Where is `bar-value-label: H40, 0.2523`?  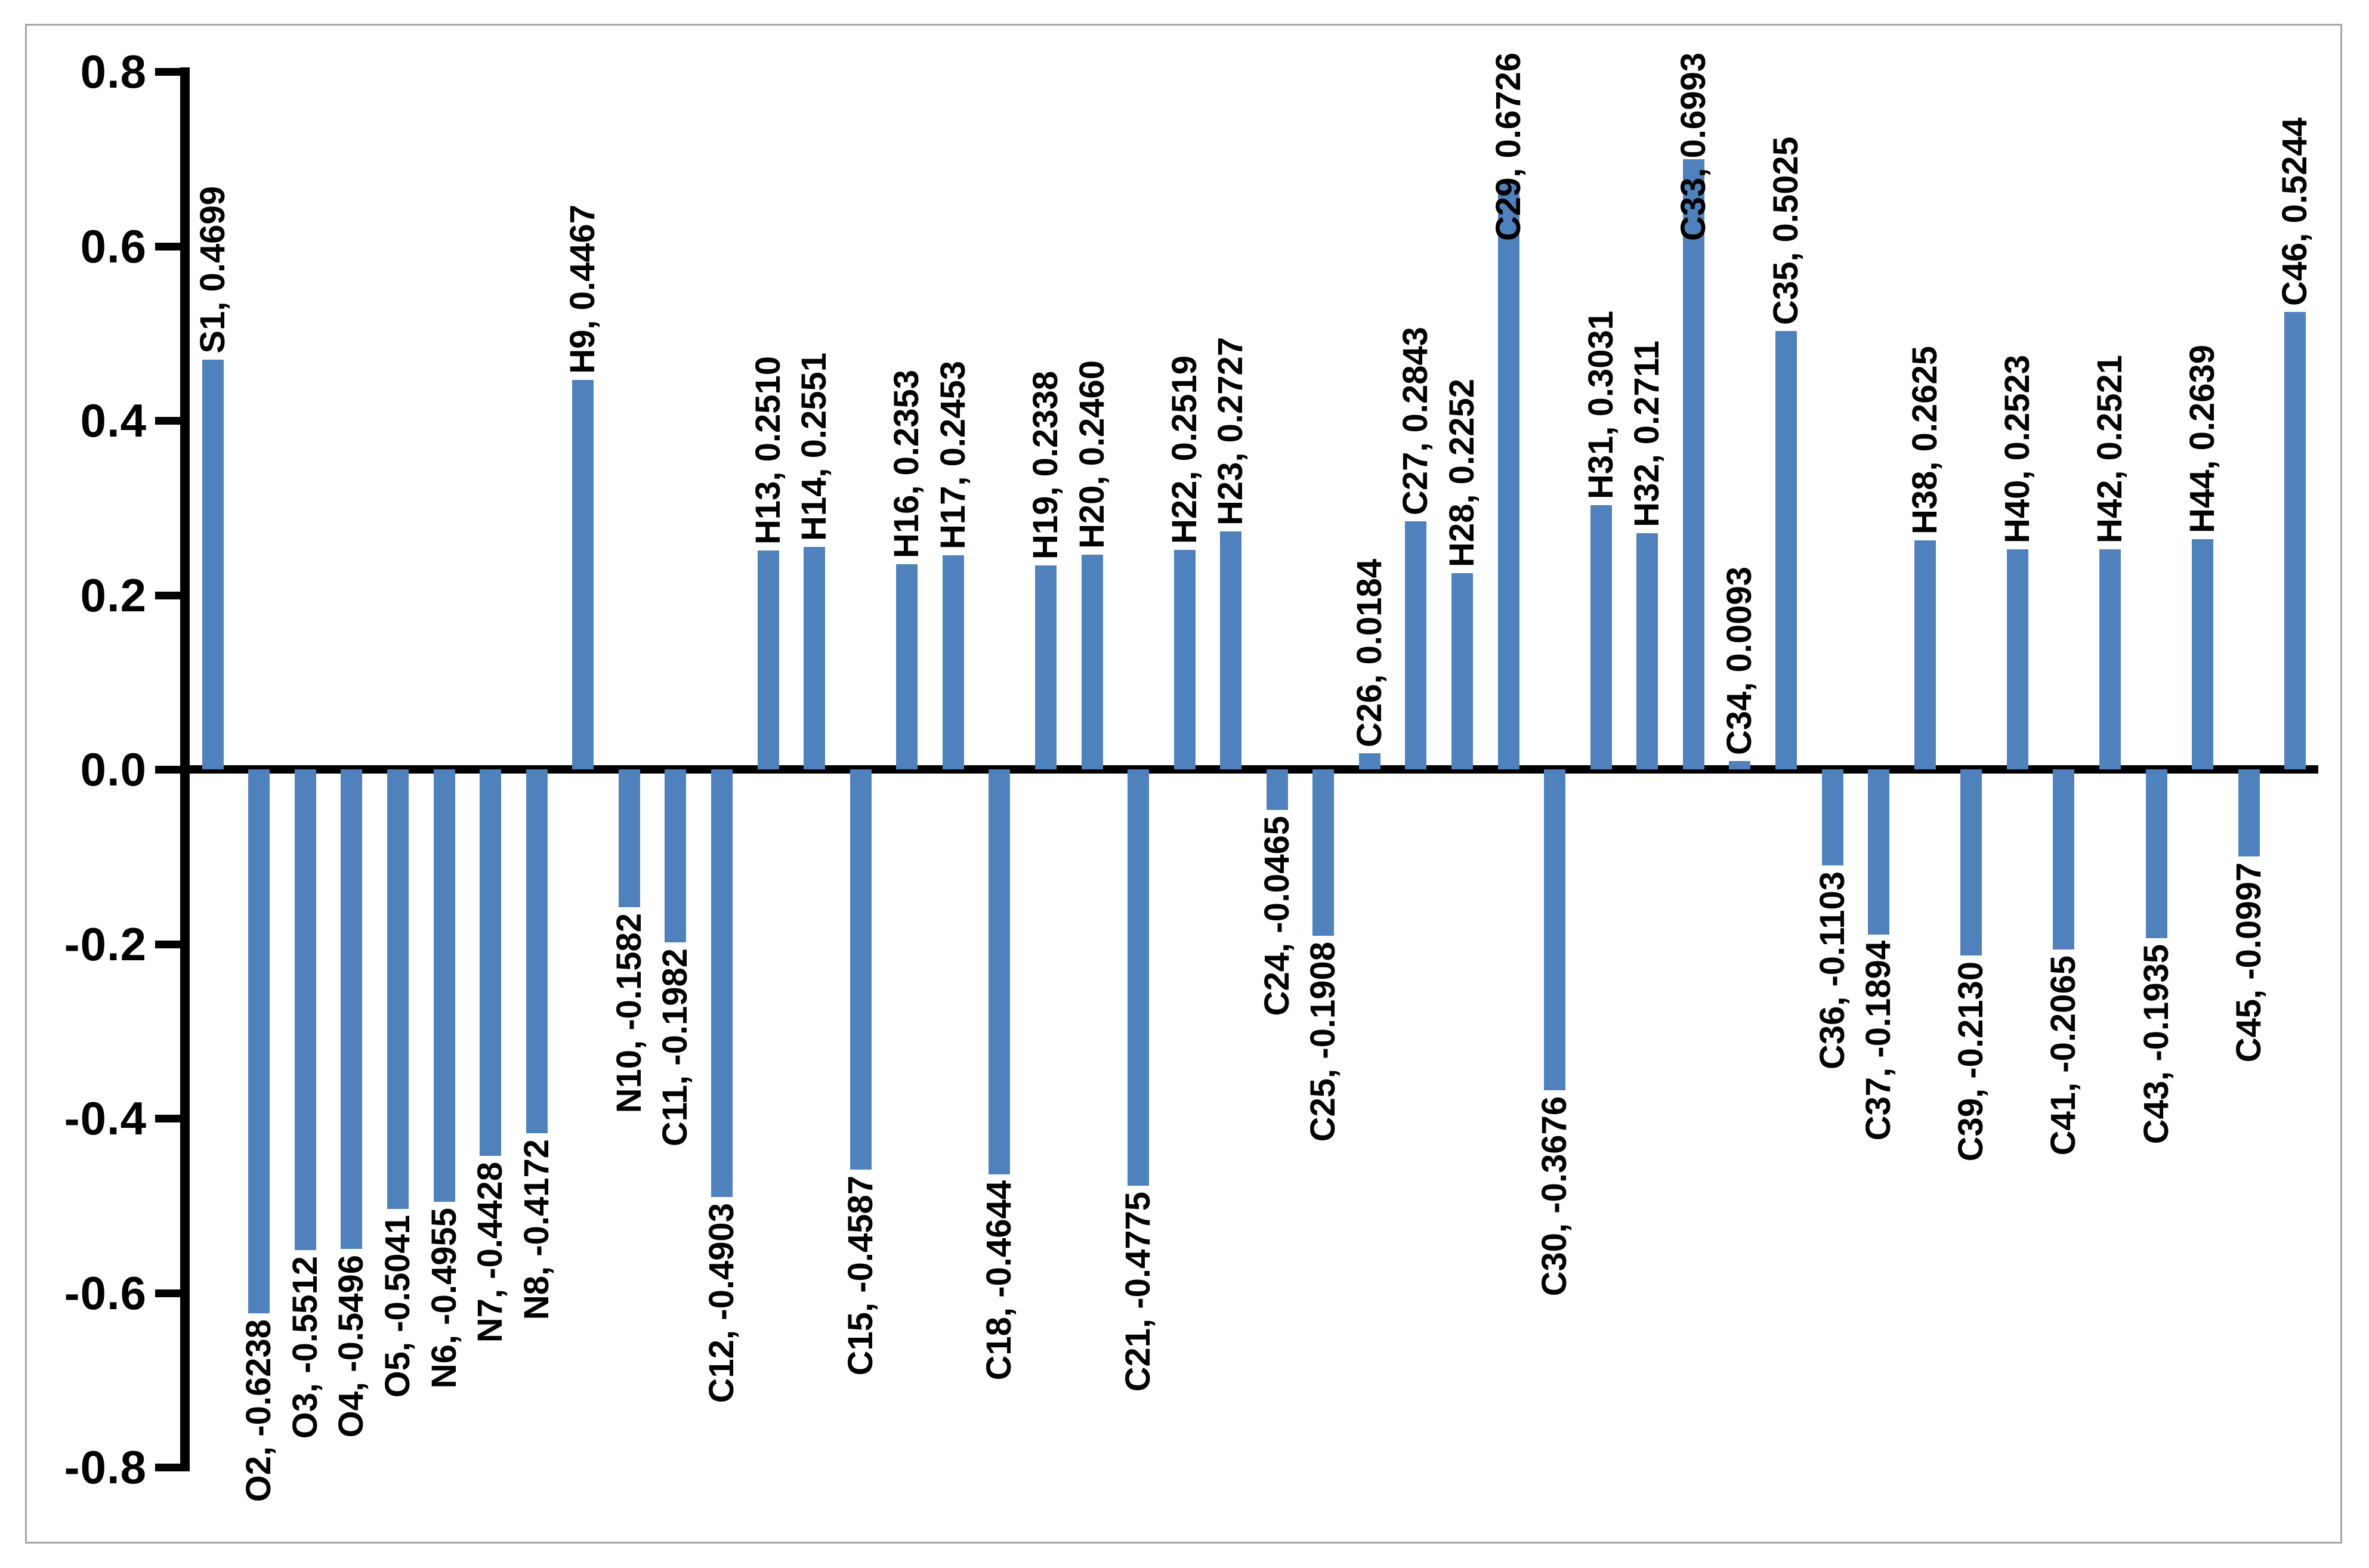 bar-value-label: H40, 0.2523 is located at coordinates (2017, 449).